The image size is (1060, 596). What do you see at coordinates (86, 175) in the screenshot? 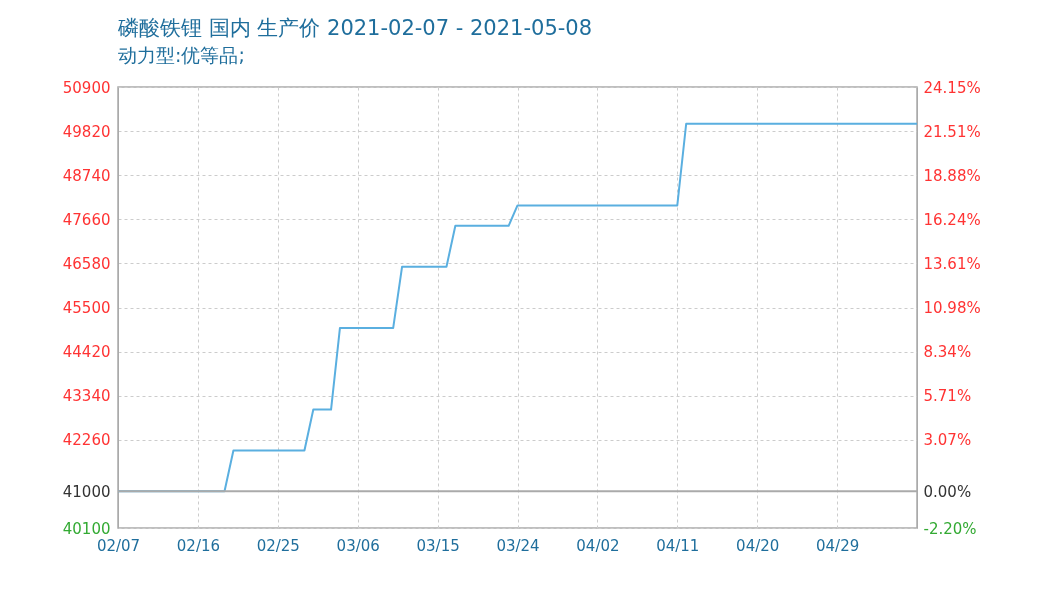
I see `y-tick-label: 48740` at bounding box center [86, 175].